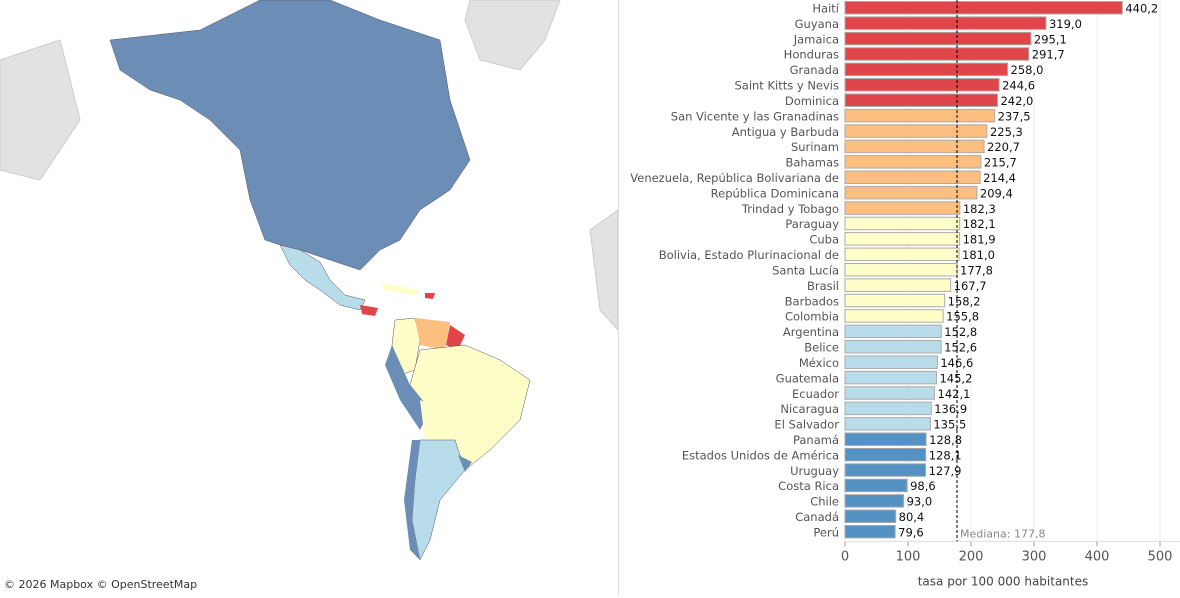 The height and width of the screenshot is (598, 1180). Describe the element at coordinates (824, 502) in the screenshot. I see `category-label: Chile` at that location.